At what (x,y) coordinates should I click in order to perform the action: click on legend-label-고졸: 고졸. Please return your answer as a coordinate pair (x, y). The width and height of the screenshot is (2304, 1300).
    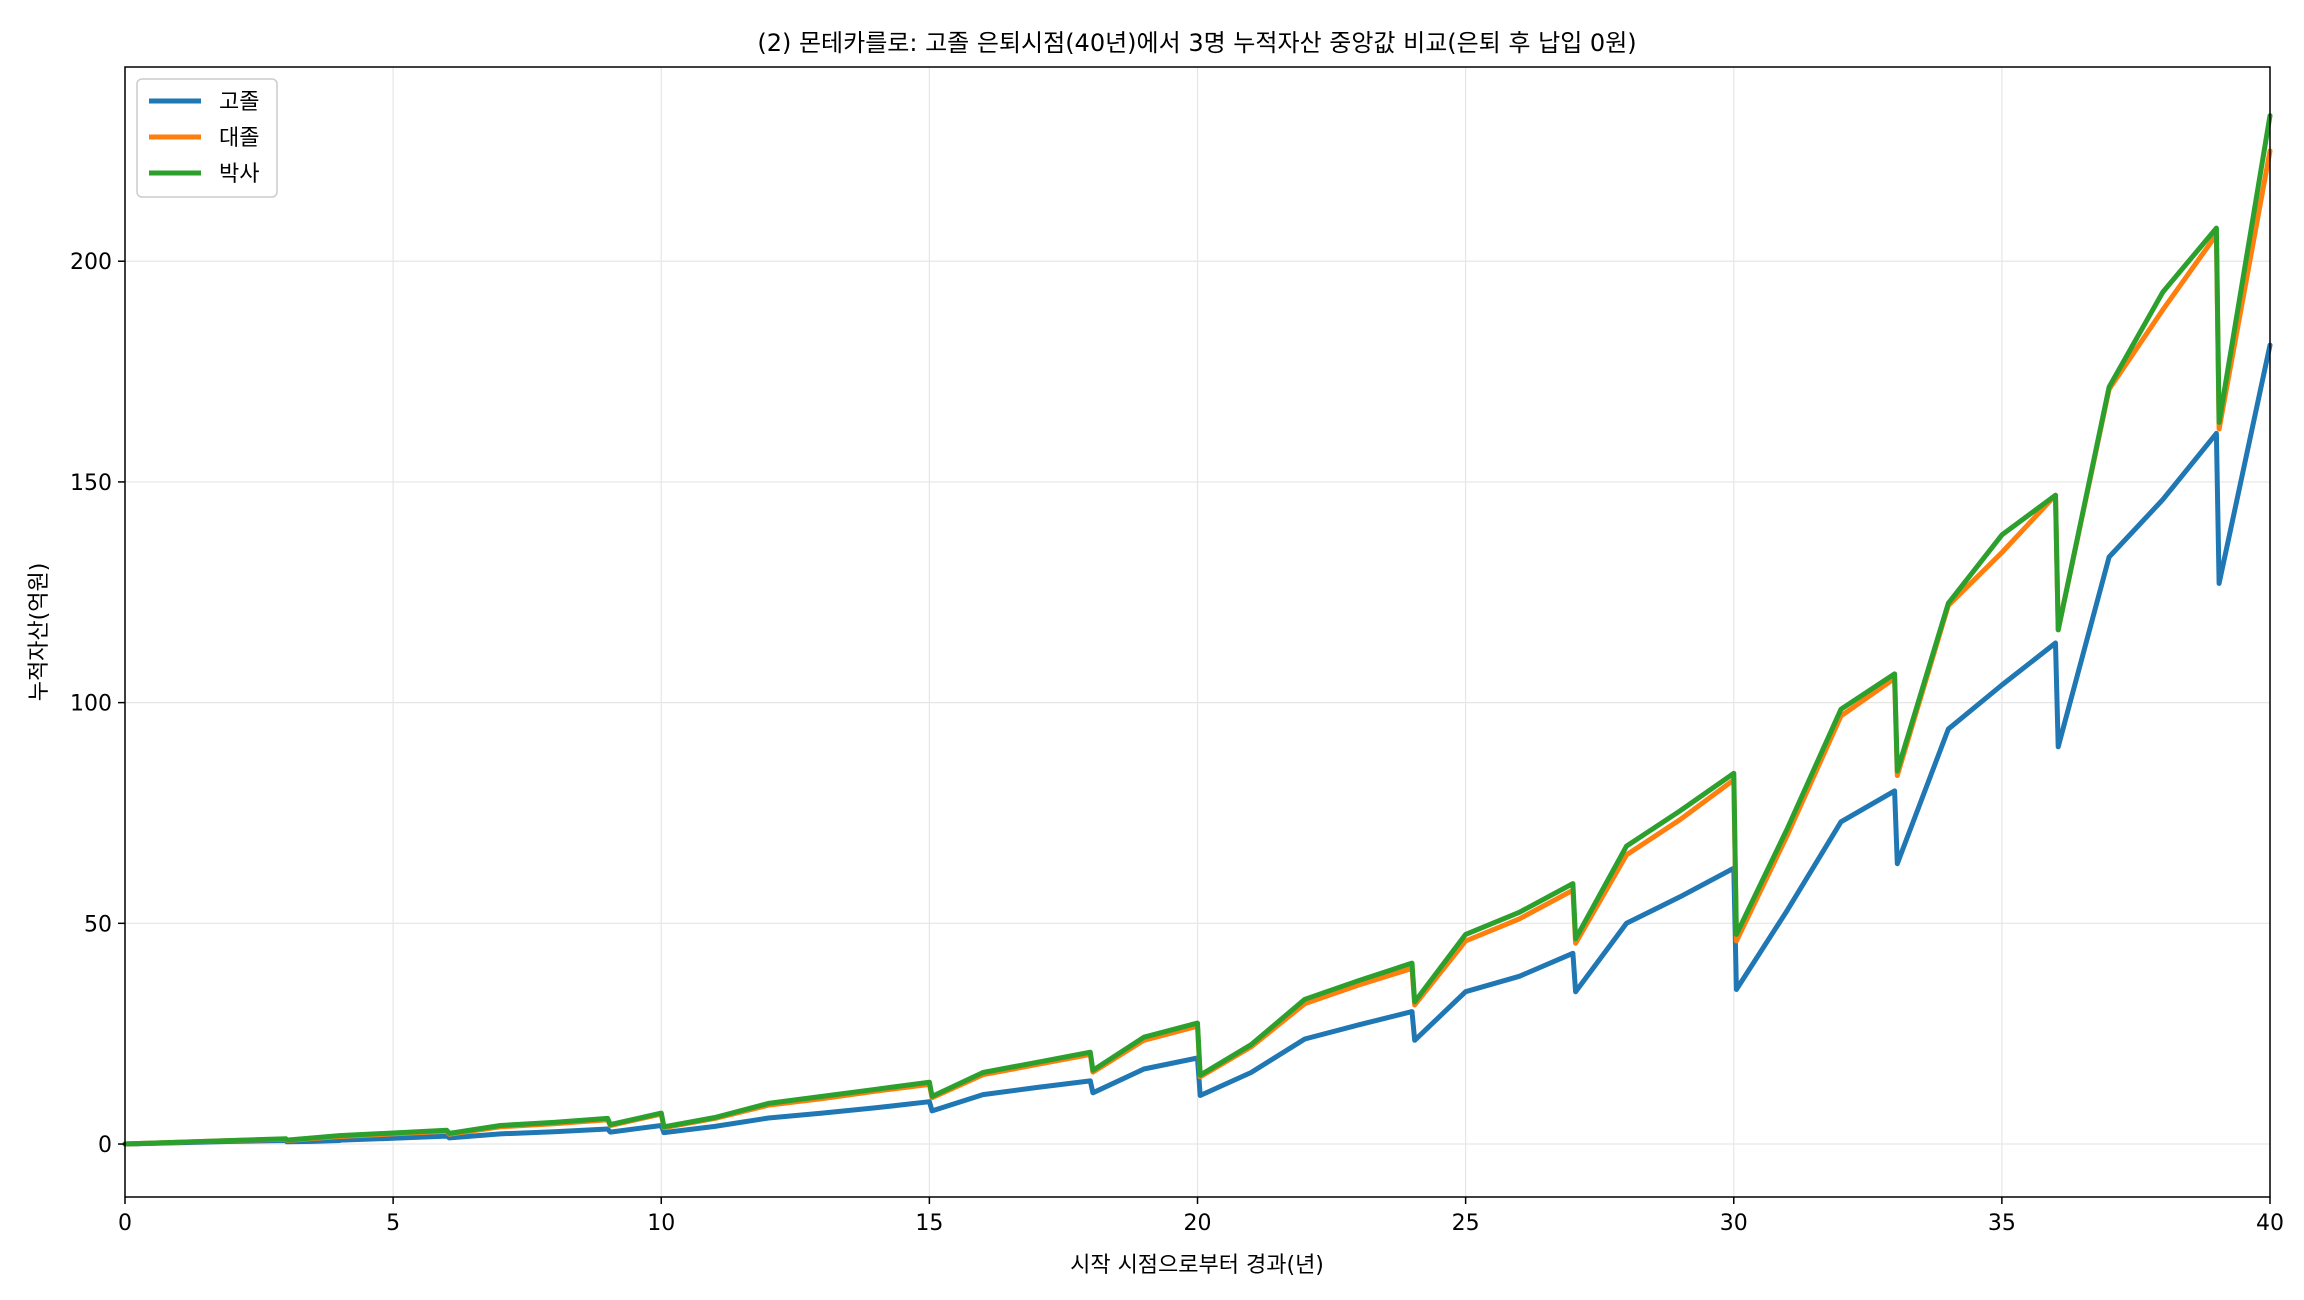
    Looking at the image, I should click on (239, 102).